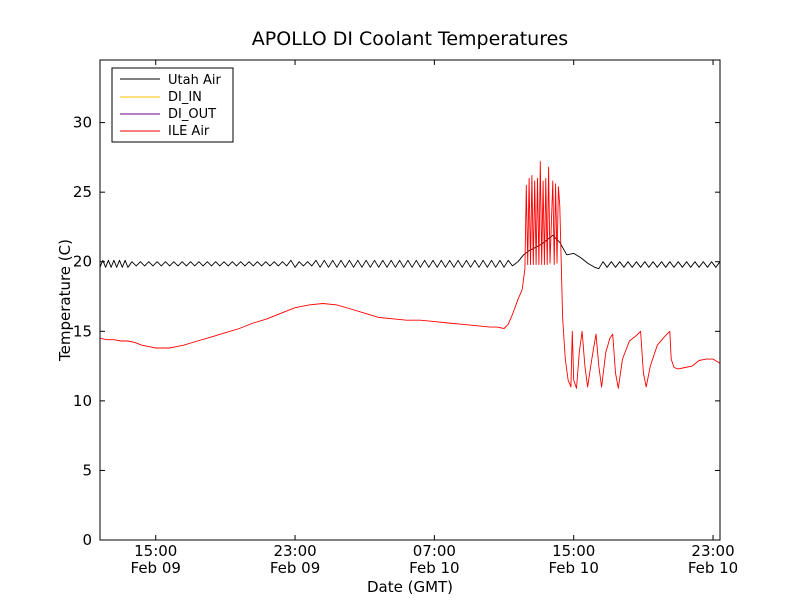  Describe the element at coordinates (65, 300) in the screenshot. I see `y-axis-label: Temperature (C)` at that location.